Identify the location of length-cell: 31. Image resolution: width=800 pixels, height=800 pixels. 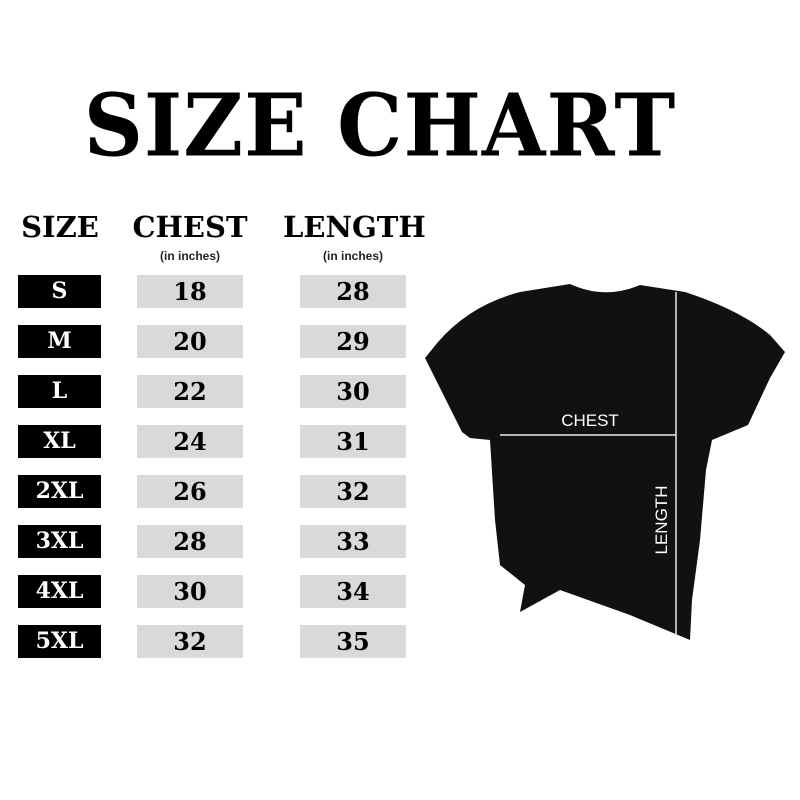
(353, 441).